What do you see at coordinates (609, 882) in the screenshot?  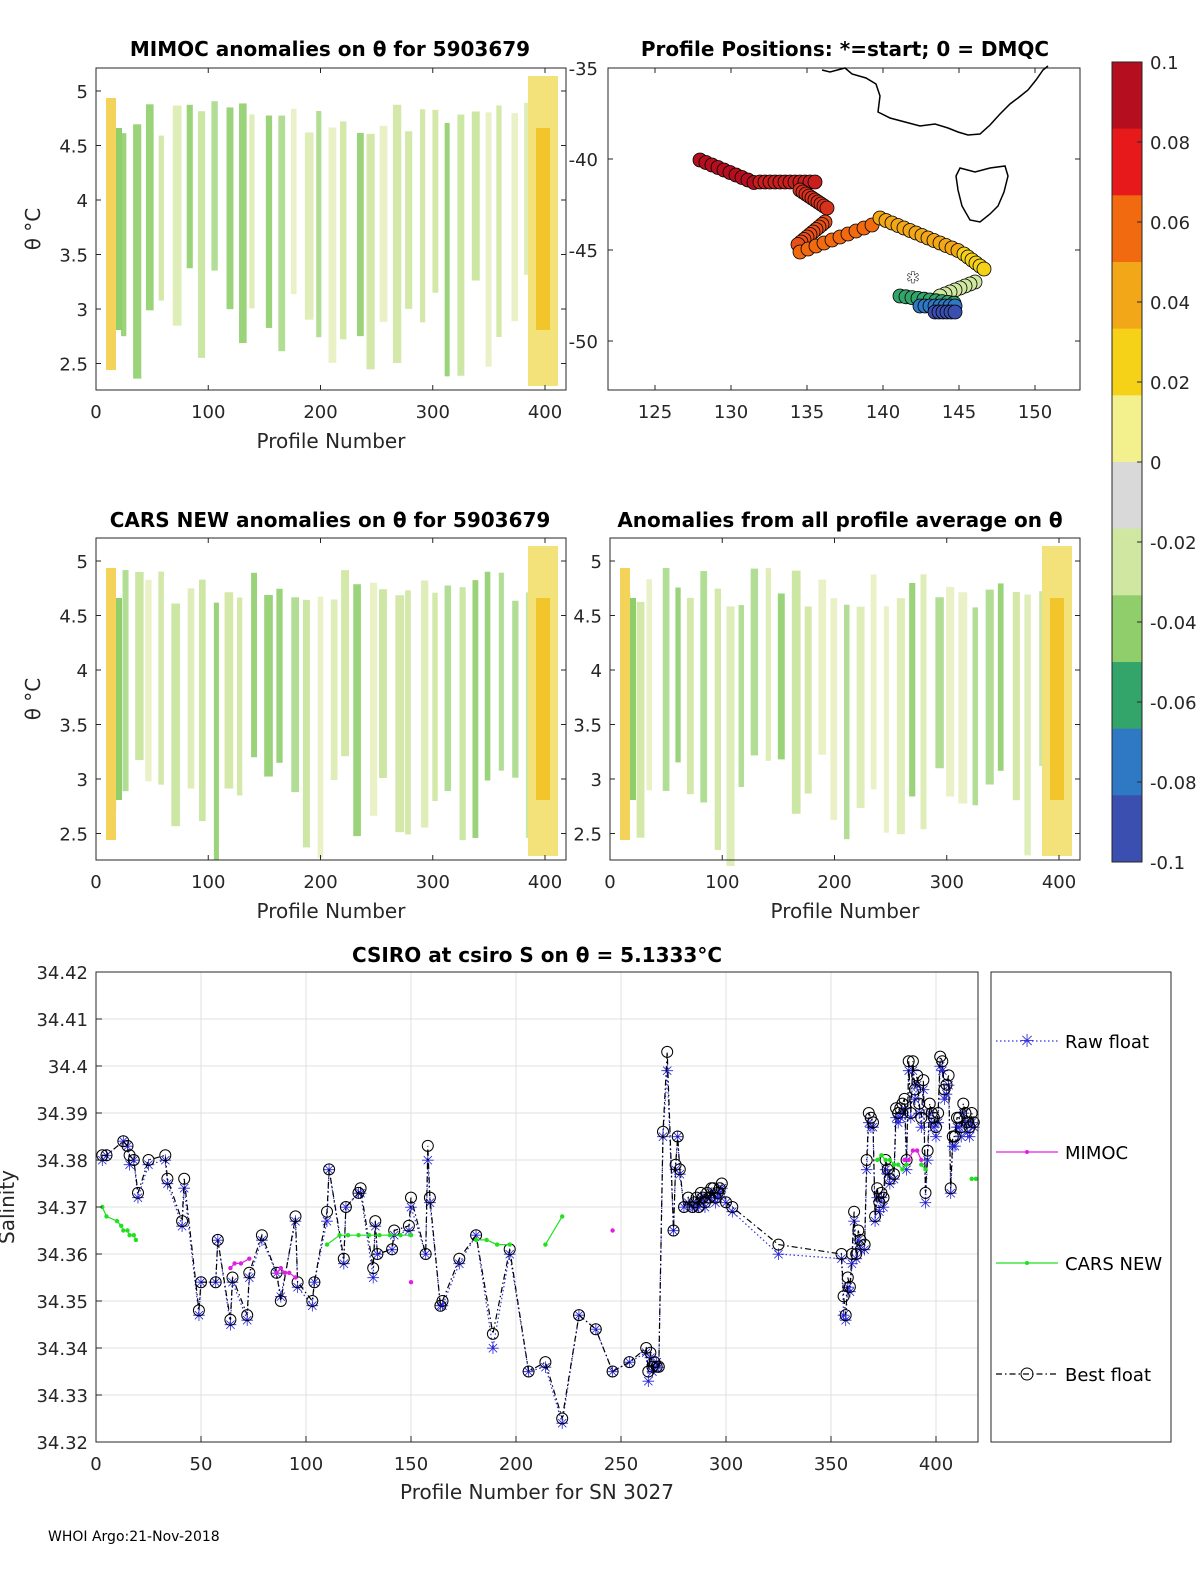 I see `x-tick-label: 0` at bounding box center [609, 882].